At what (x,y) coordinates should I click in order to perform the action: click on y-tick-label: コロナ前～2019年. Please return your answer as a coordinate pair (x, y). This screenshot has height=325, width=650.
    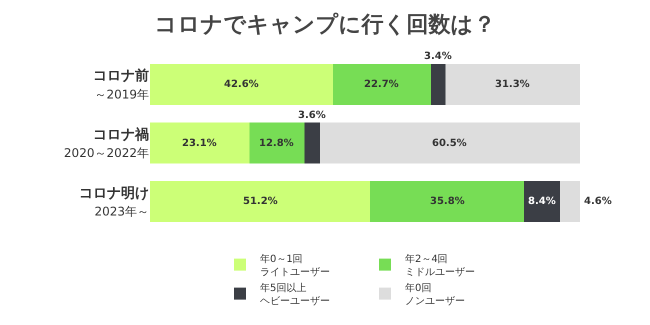
    Looking at the image, I should click on (121, 85).